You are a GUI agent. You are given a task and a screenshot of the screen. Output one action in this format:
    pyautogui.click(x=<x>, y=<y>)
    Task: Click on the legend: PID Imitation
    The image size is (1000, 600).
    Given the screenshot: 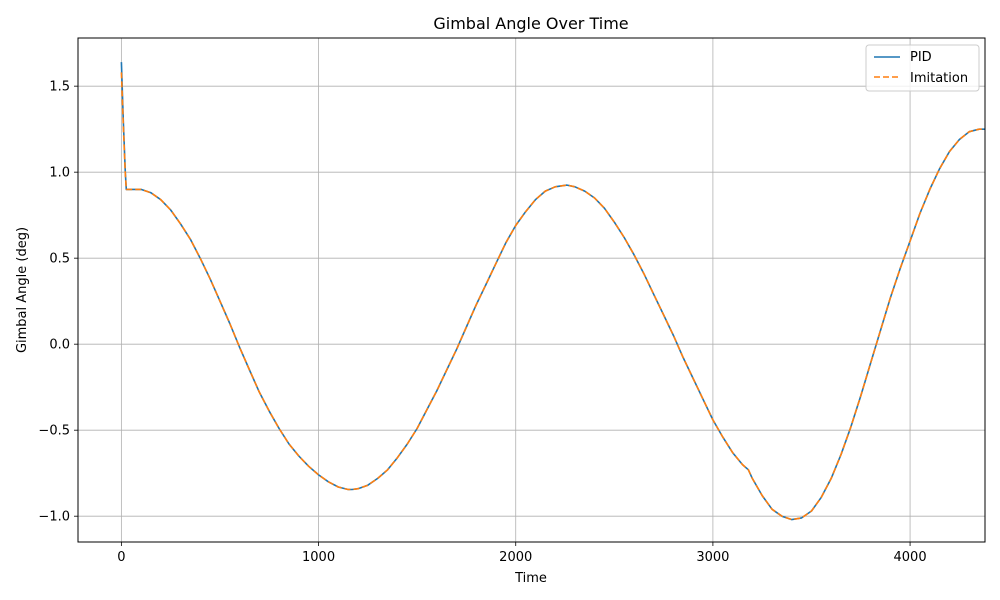 What is the action you would take?
    pyautogui.click(x=922, y=68)
    